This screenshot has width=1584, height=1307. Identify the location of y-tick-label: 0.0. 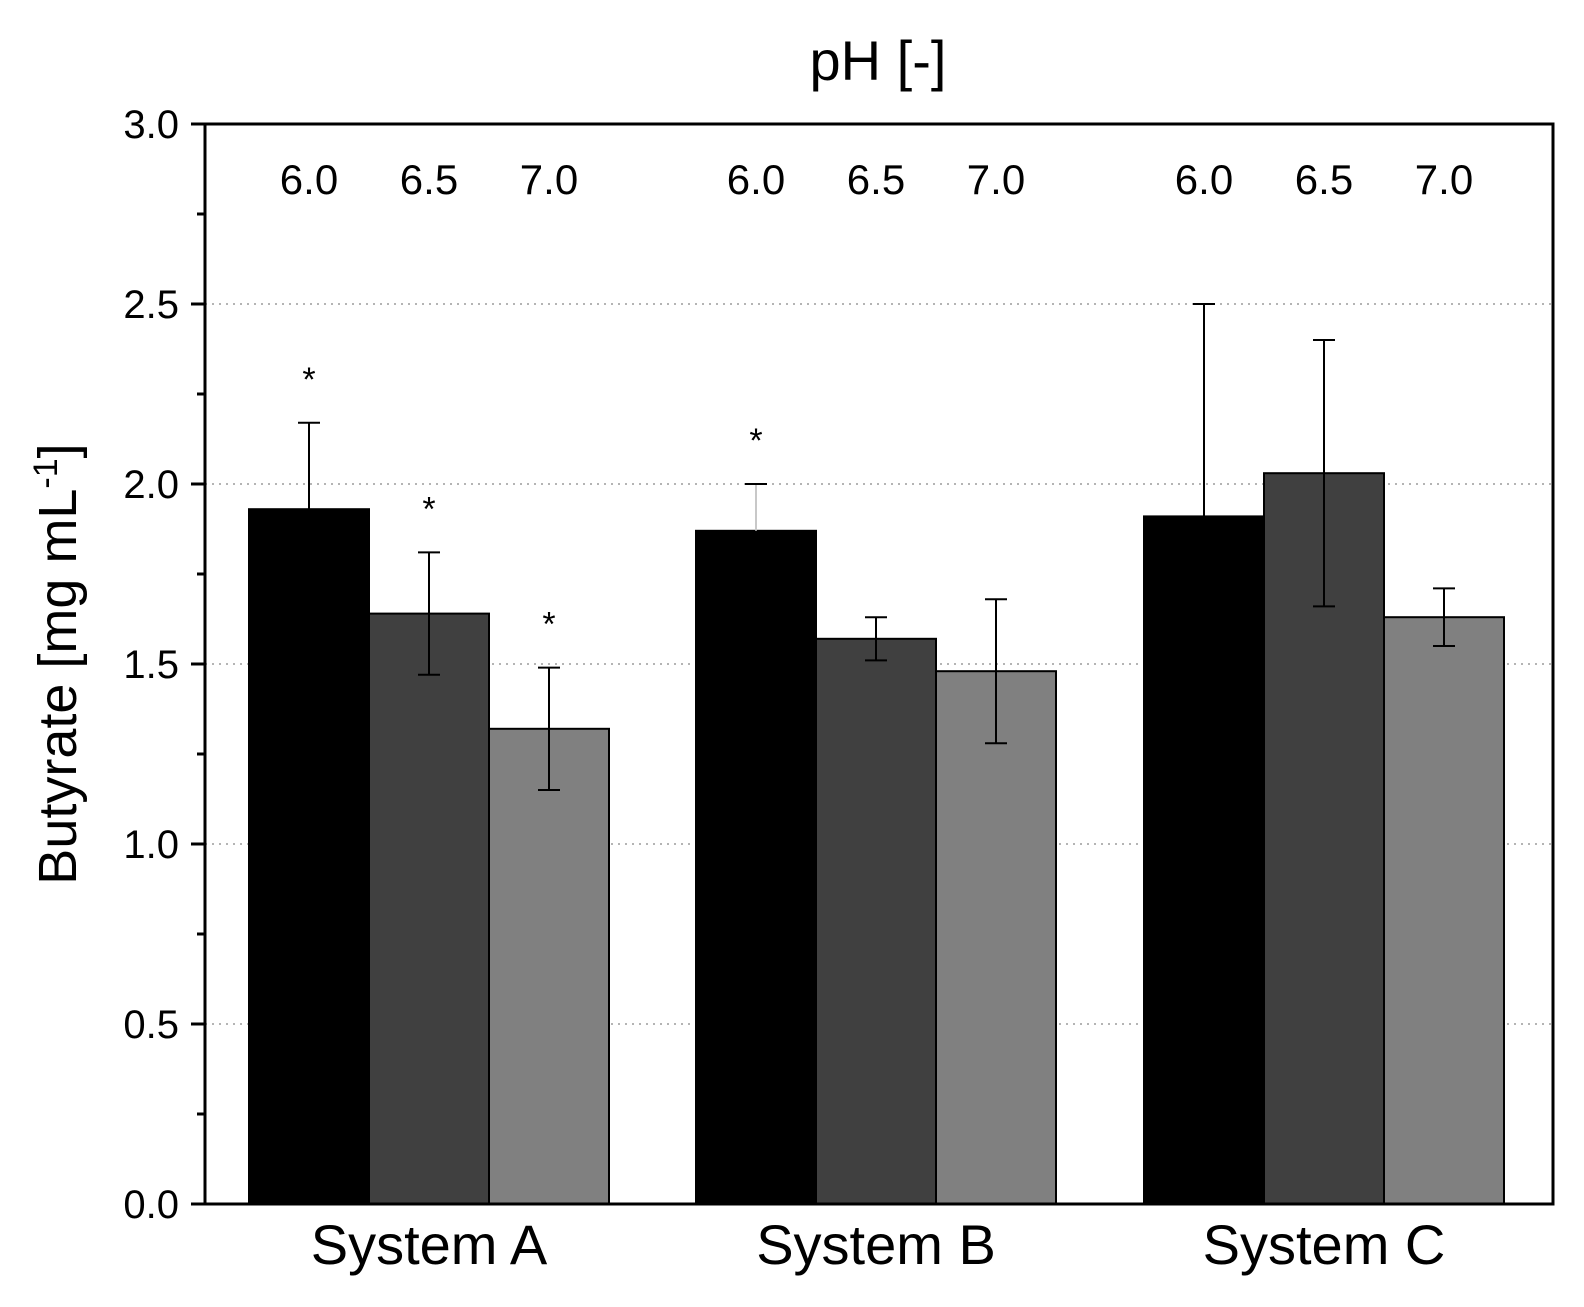
(151, 1205).